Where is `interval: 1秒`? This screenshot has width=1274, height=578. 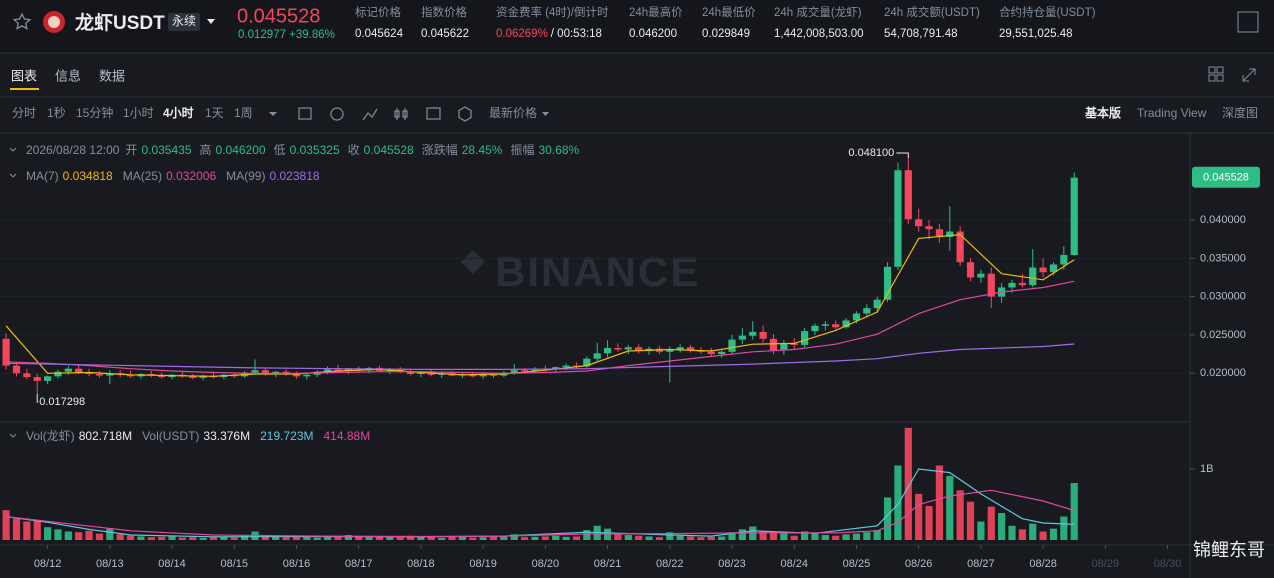
interval: 1秒 is located at coordinates (56, 113).